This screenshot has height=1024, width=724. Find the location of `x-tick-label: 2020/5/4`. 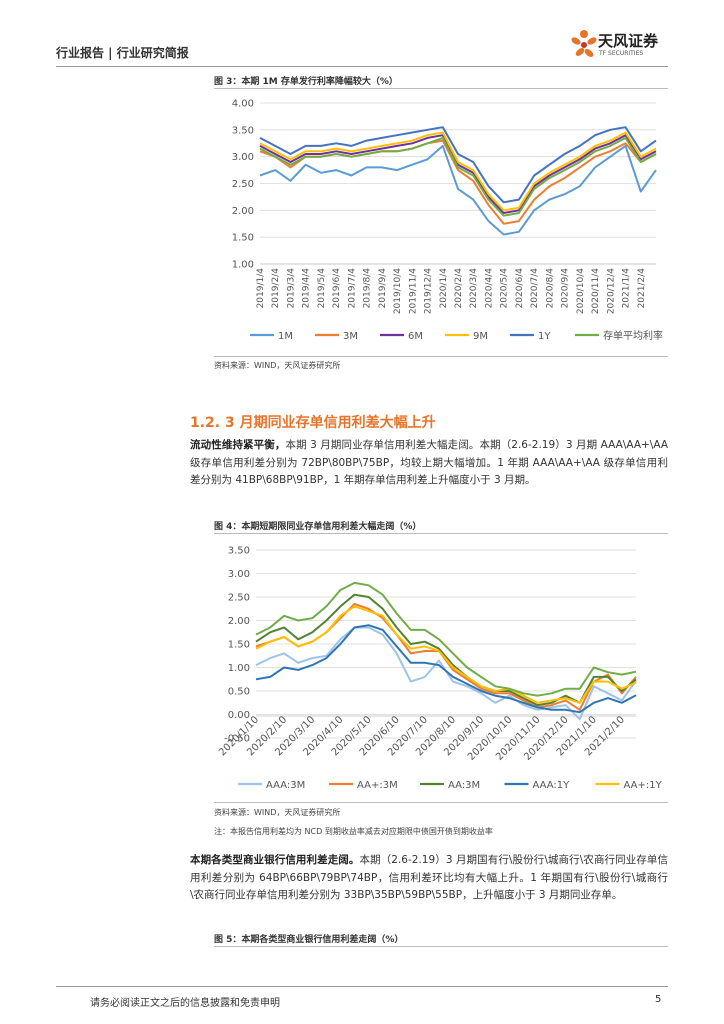

x-tick-label: 2020/5/4 is located at coordinates (505, 288).